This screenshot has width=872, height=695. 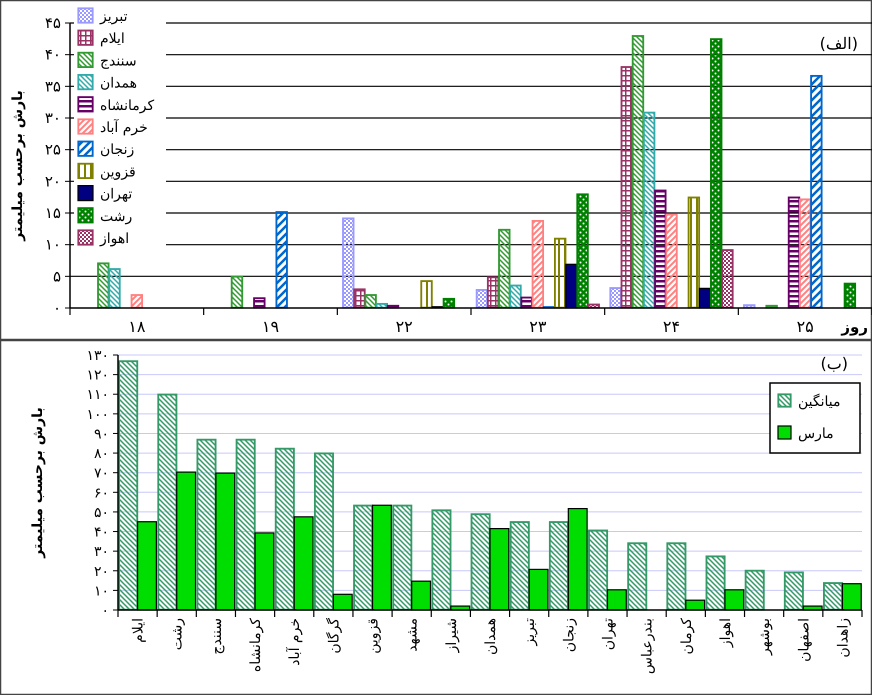 I want to click on x-axis-title: روز, so click(x=854, y=327).